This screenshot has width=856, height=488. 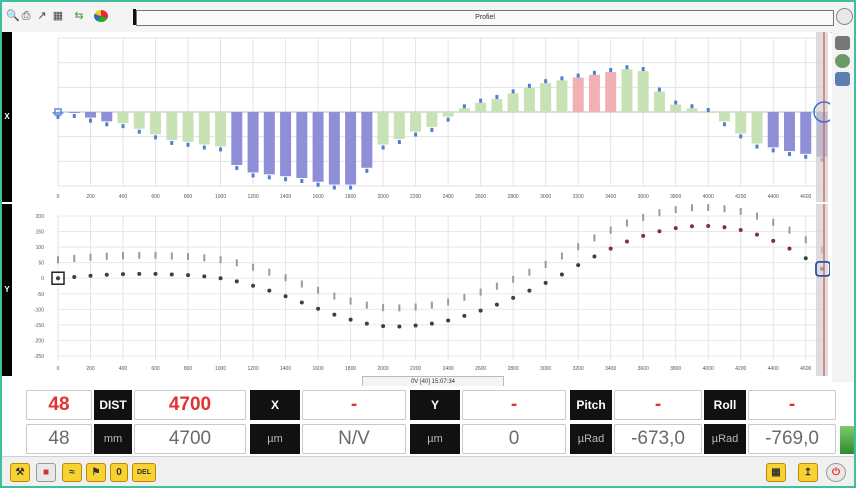 What do you see at coordinates (842, 61) in the screenshot?
I see `globe-icon` at bounding box center [842, 61].